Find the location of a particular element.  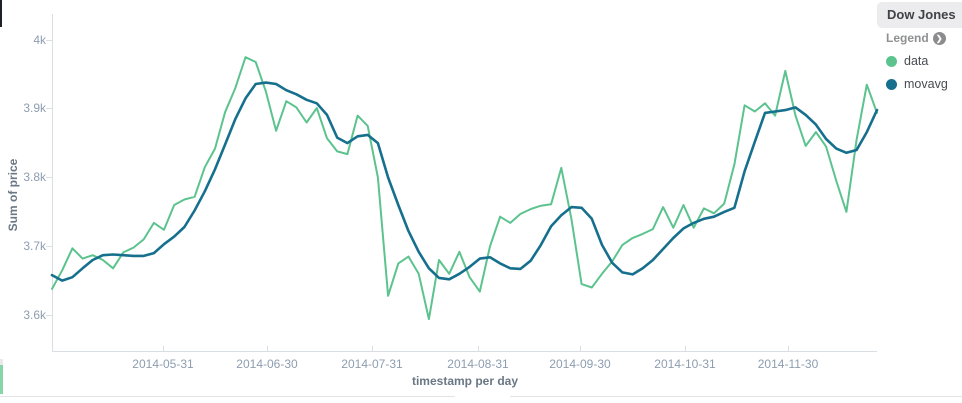

x-tick-marks is located at coordinates (476, 349).